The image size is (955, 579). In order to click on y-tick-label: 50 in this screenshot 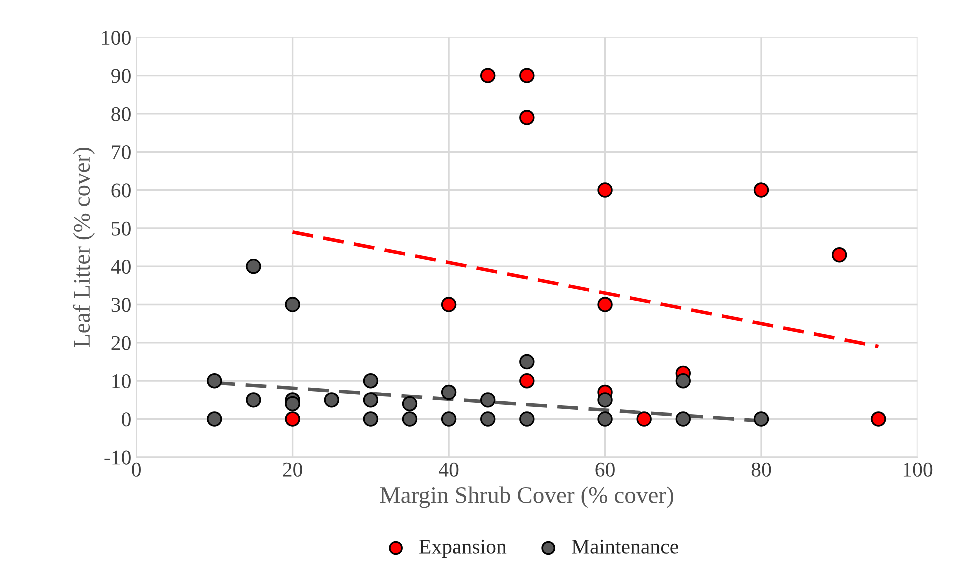, I will do `click(121, 229)`.